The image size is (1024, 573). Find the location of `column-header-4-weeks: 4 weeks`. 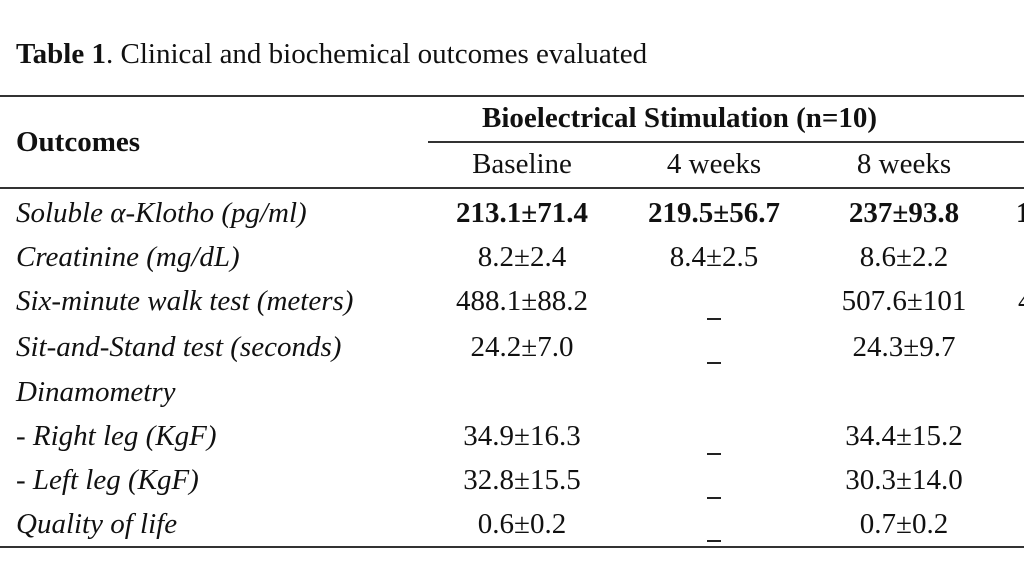

column-header-4-weeks: 4 weeks is located at coordinates (714, 164).